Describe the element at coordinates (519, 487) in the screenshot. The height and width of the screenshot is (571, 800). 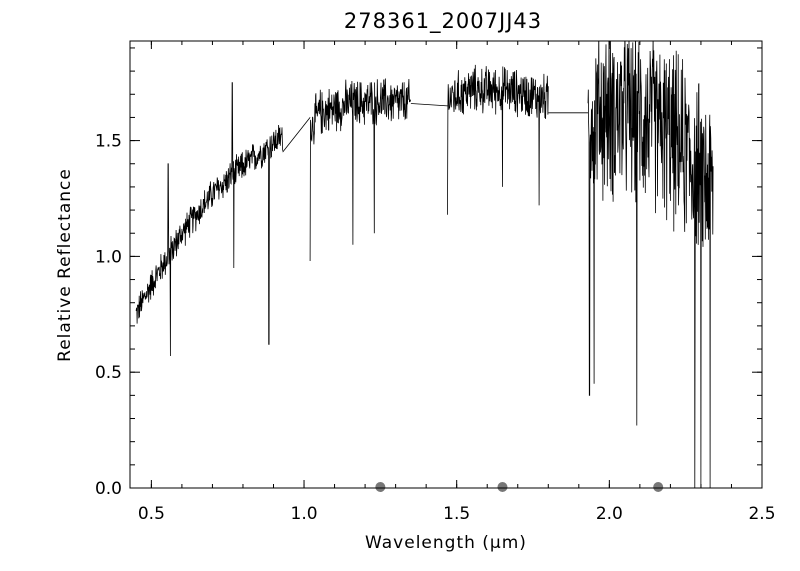
I see `marker-layer` at that location.